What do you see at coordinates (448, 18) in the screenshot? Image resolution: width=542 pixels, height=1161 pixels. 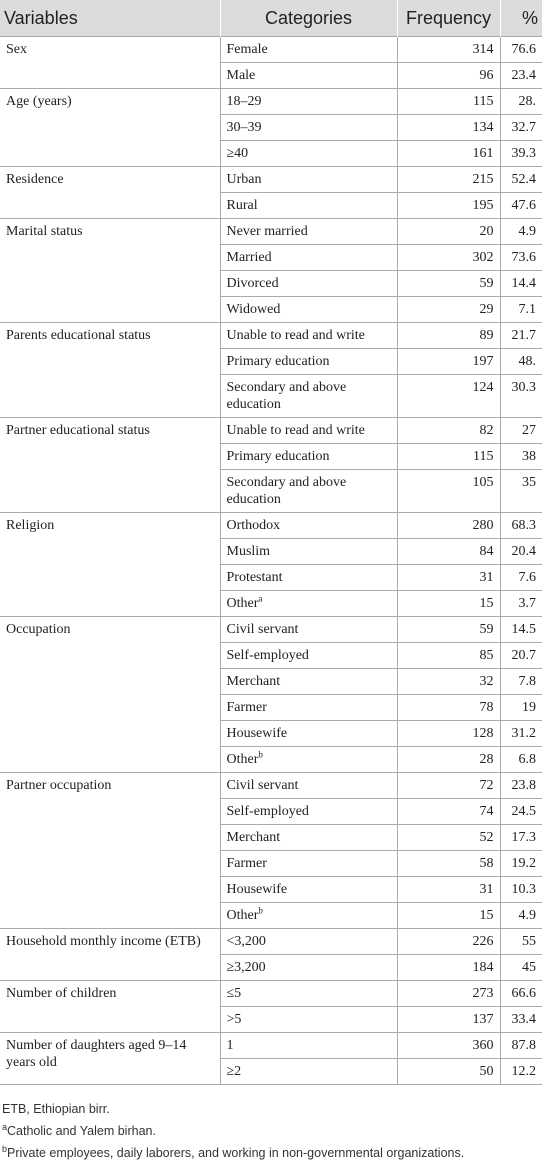 I see `column-header: Frequency` at bounding box center [448, 18].